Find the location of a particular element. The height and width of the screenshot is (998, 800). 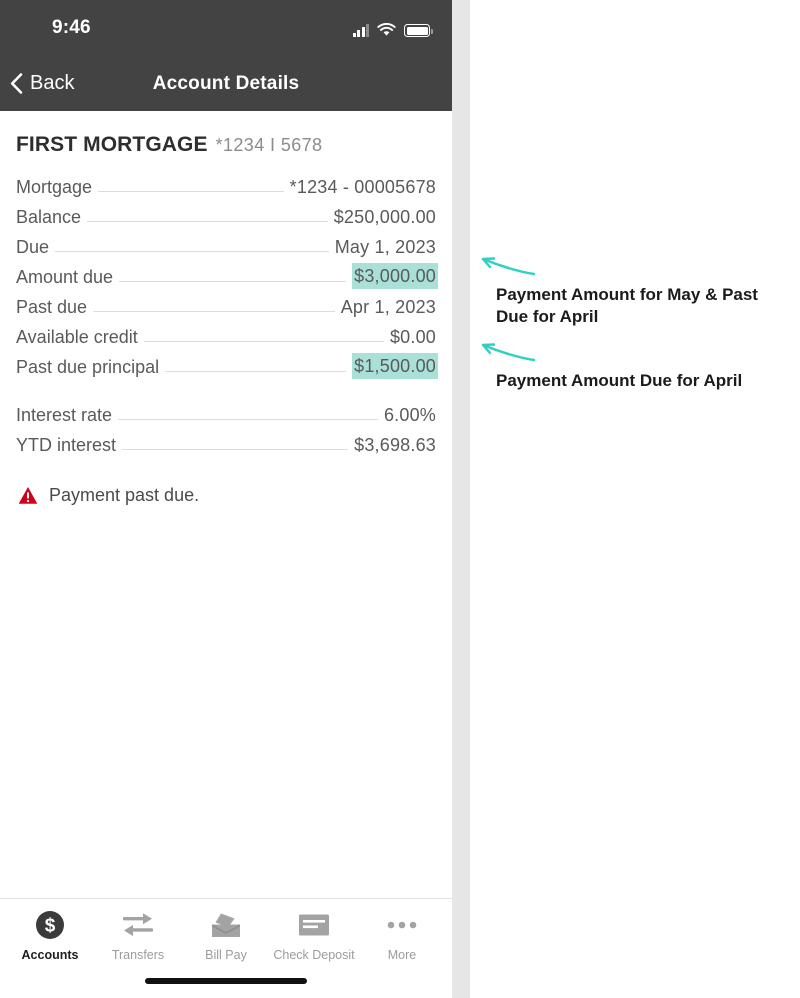

tab-more: More is located at coordinates (402, 936).